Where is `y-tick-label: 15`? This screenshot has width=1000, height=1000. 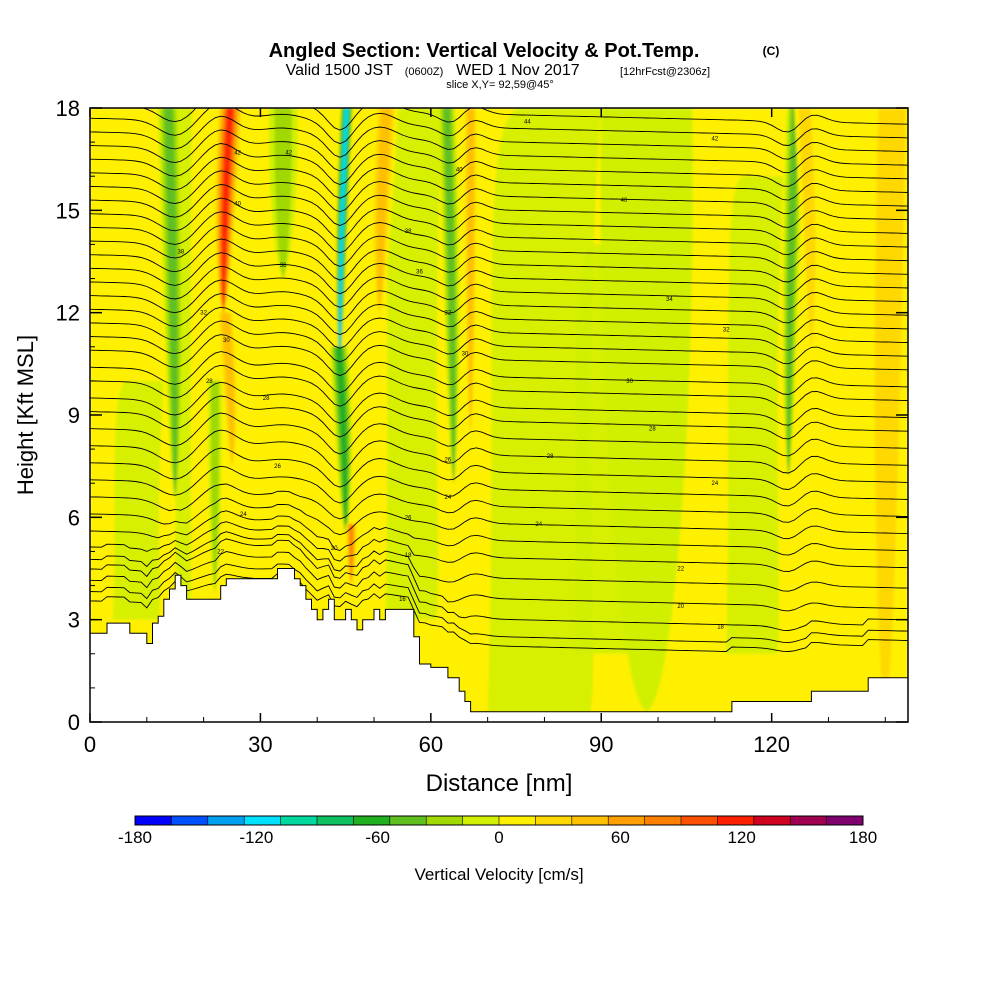 y-tick-label: 15 is located at coordinates (68, 210).